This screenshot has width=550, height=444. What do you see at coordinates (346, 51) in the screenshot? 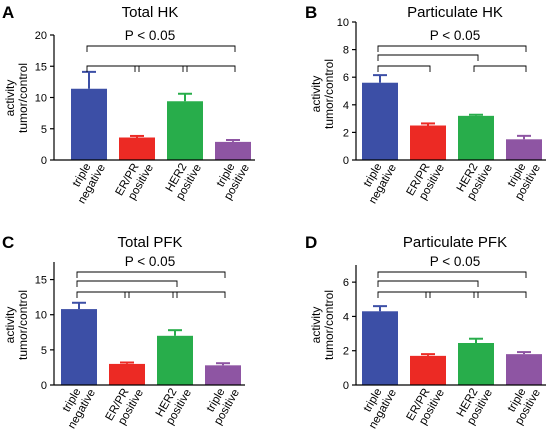
I see `y-tick-label: 8` at bounding box center [346, 51].